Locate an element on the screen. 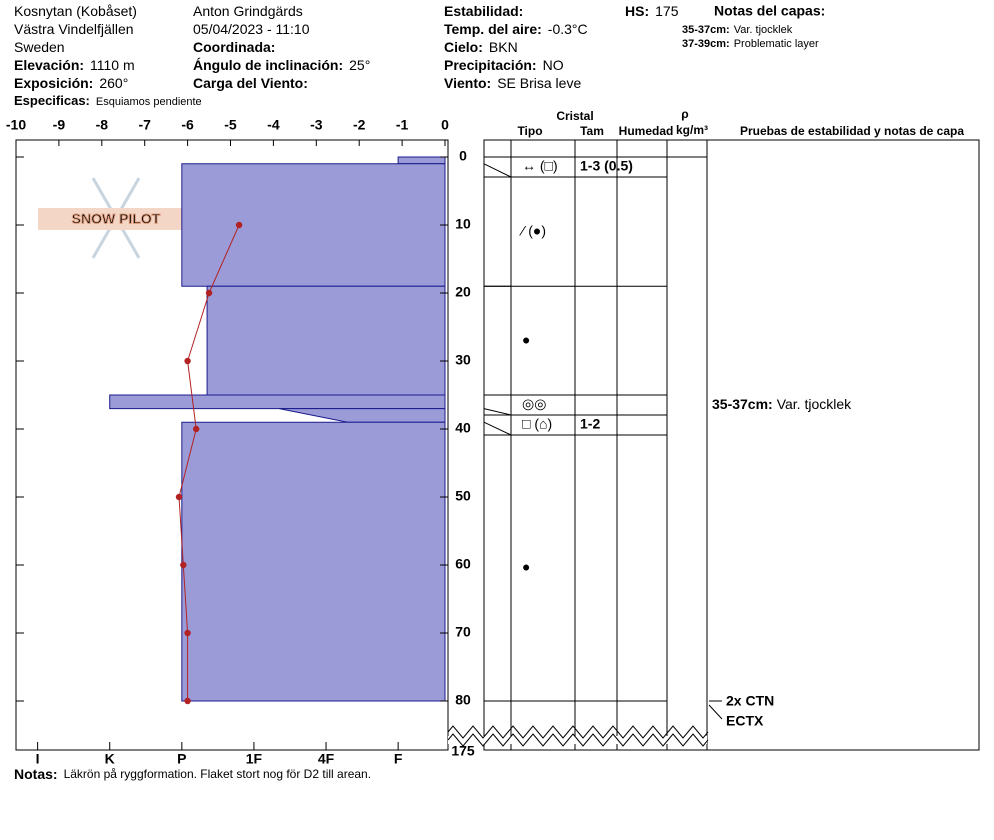 Image resolution: width=994 pixels, height=840 pixels. hardness-tick-label: P is located at coordinates (181, 759).